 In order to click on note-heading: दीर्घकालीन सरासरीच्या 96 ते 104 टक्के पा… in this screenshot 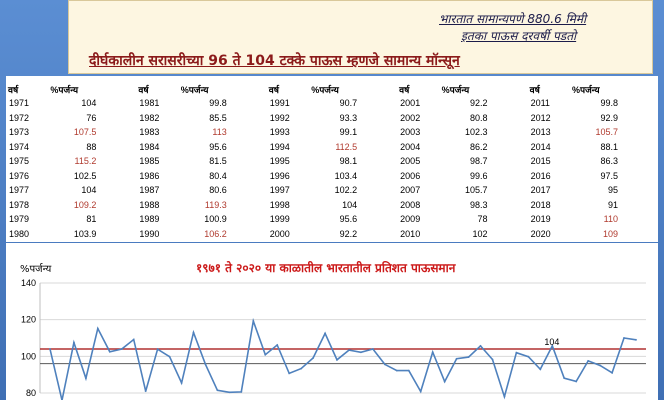, I will do `click(274, 61)`.